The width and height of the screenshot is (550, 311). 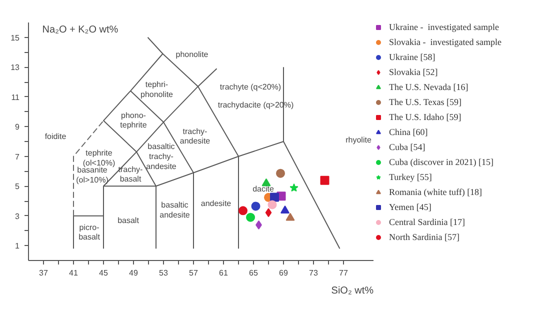 I want to click on annotation: dacite, so click(x=263, y=189).